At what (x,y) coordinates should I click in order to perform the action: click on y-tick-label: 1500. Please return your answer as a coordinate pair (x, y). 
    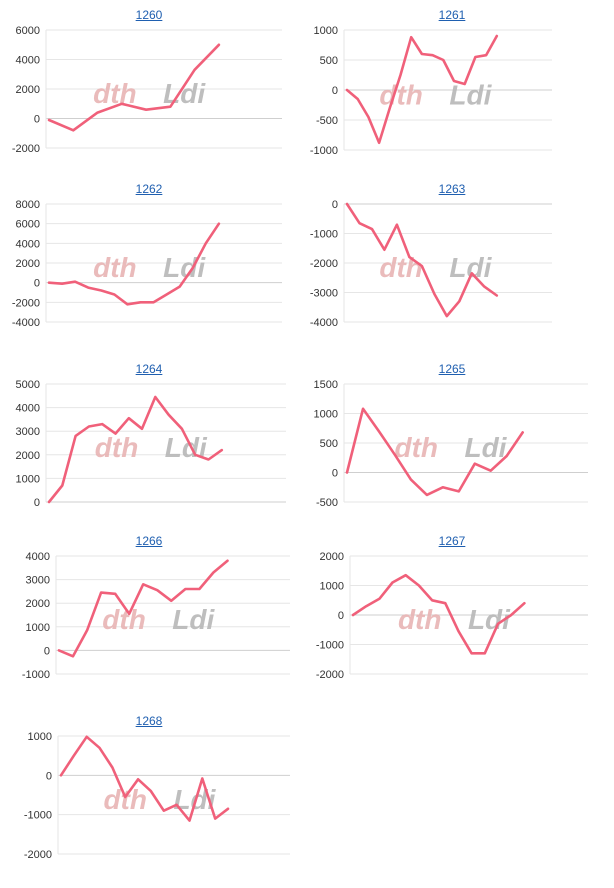
    Looking at the image, I should click on (326, 385).